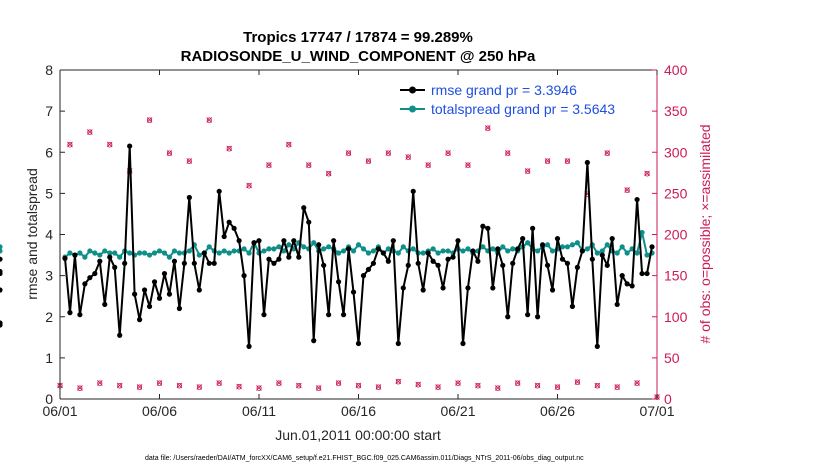  What do you see at coordinates (676, 193) in the screenshot?
I see `y-tick-label-right: 250` at bounding box center [676, 193].